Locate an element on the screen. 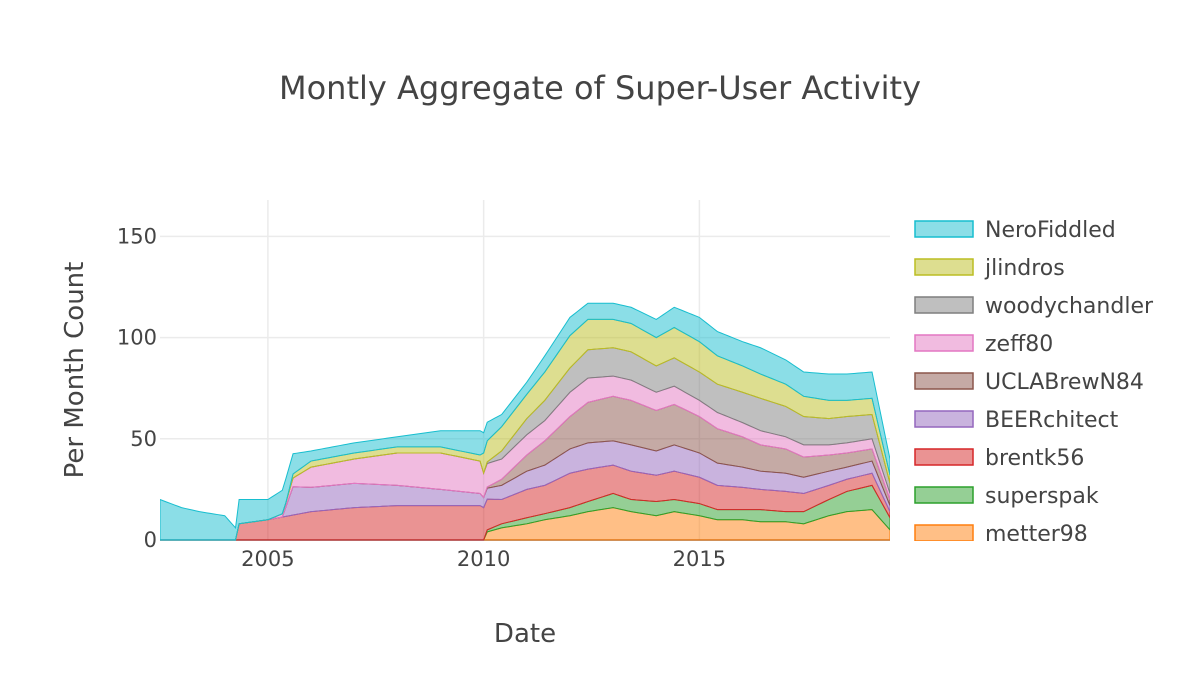 The height and width of the screenshot is (700, 1200). legend-item-brentk56: brentk56 is located at coordinates (999, 458).